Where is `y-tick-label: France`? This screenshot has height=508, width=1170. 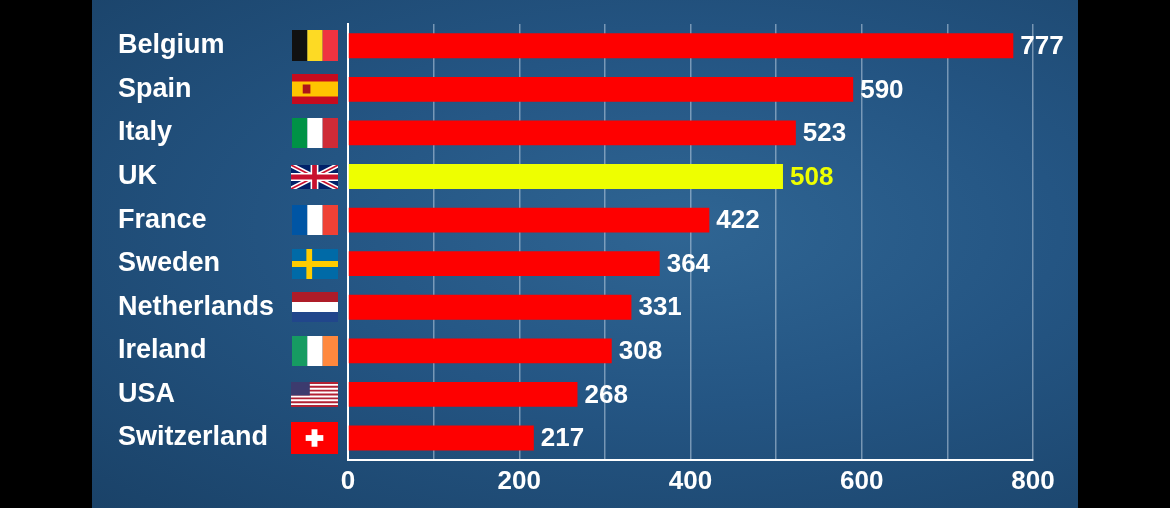
y-tick-label: France is located at coordinates (162, 218).